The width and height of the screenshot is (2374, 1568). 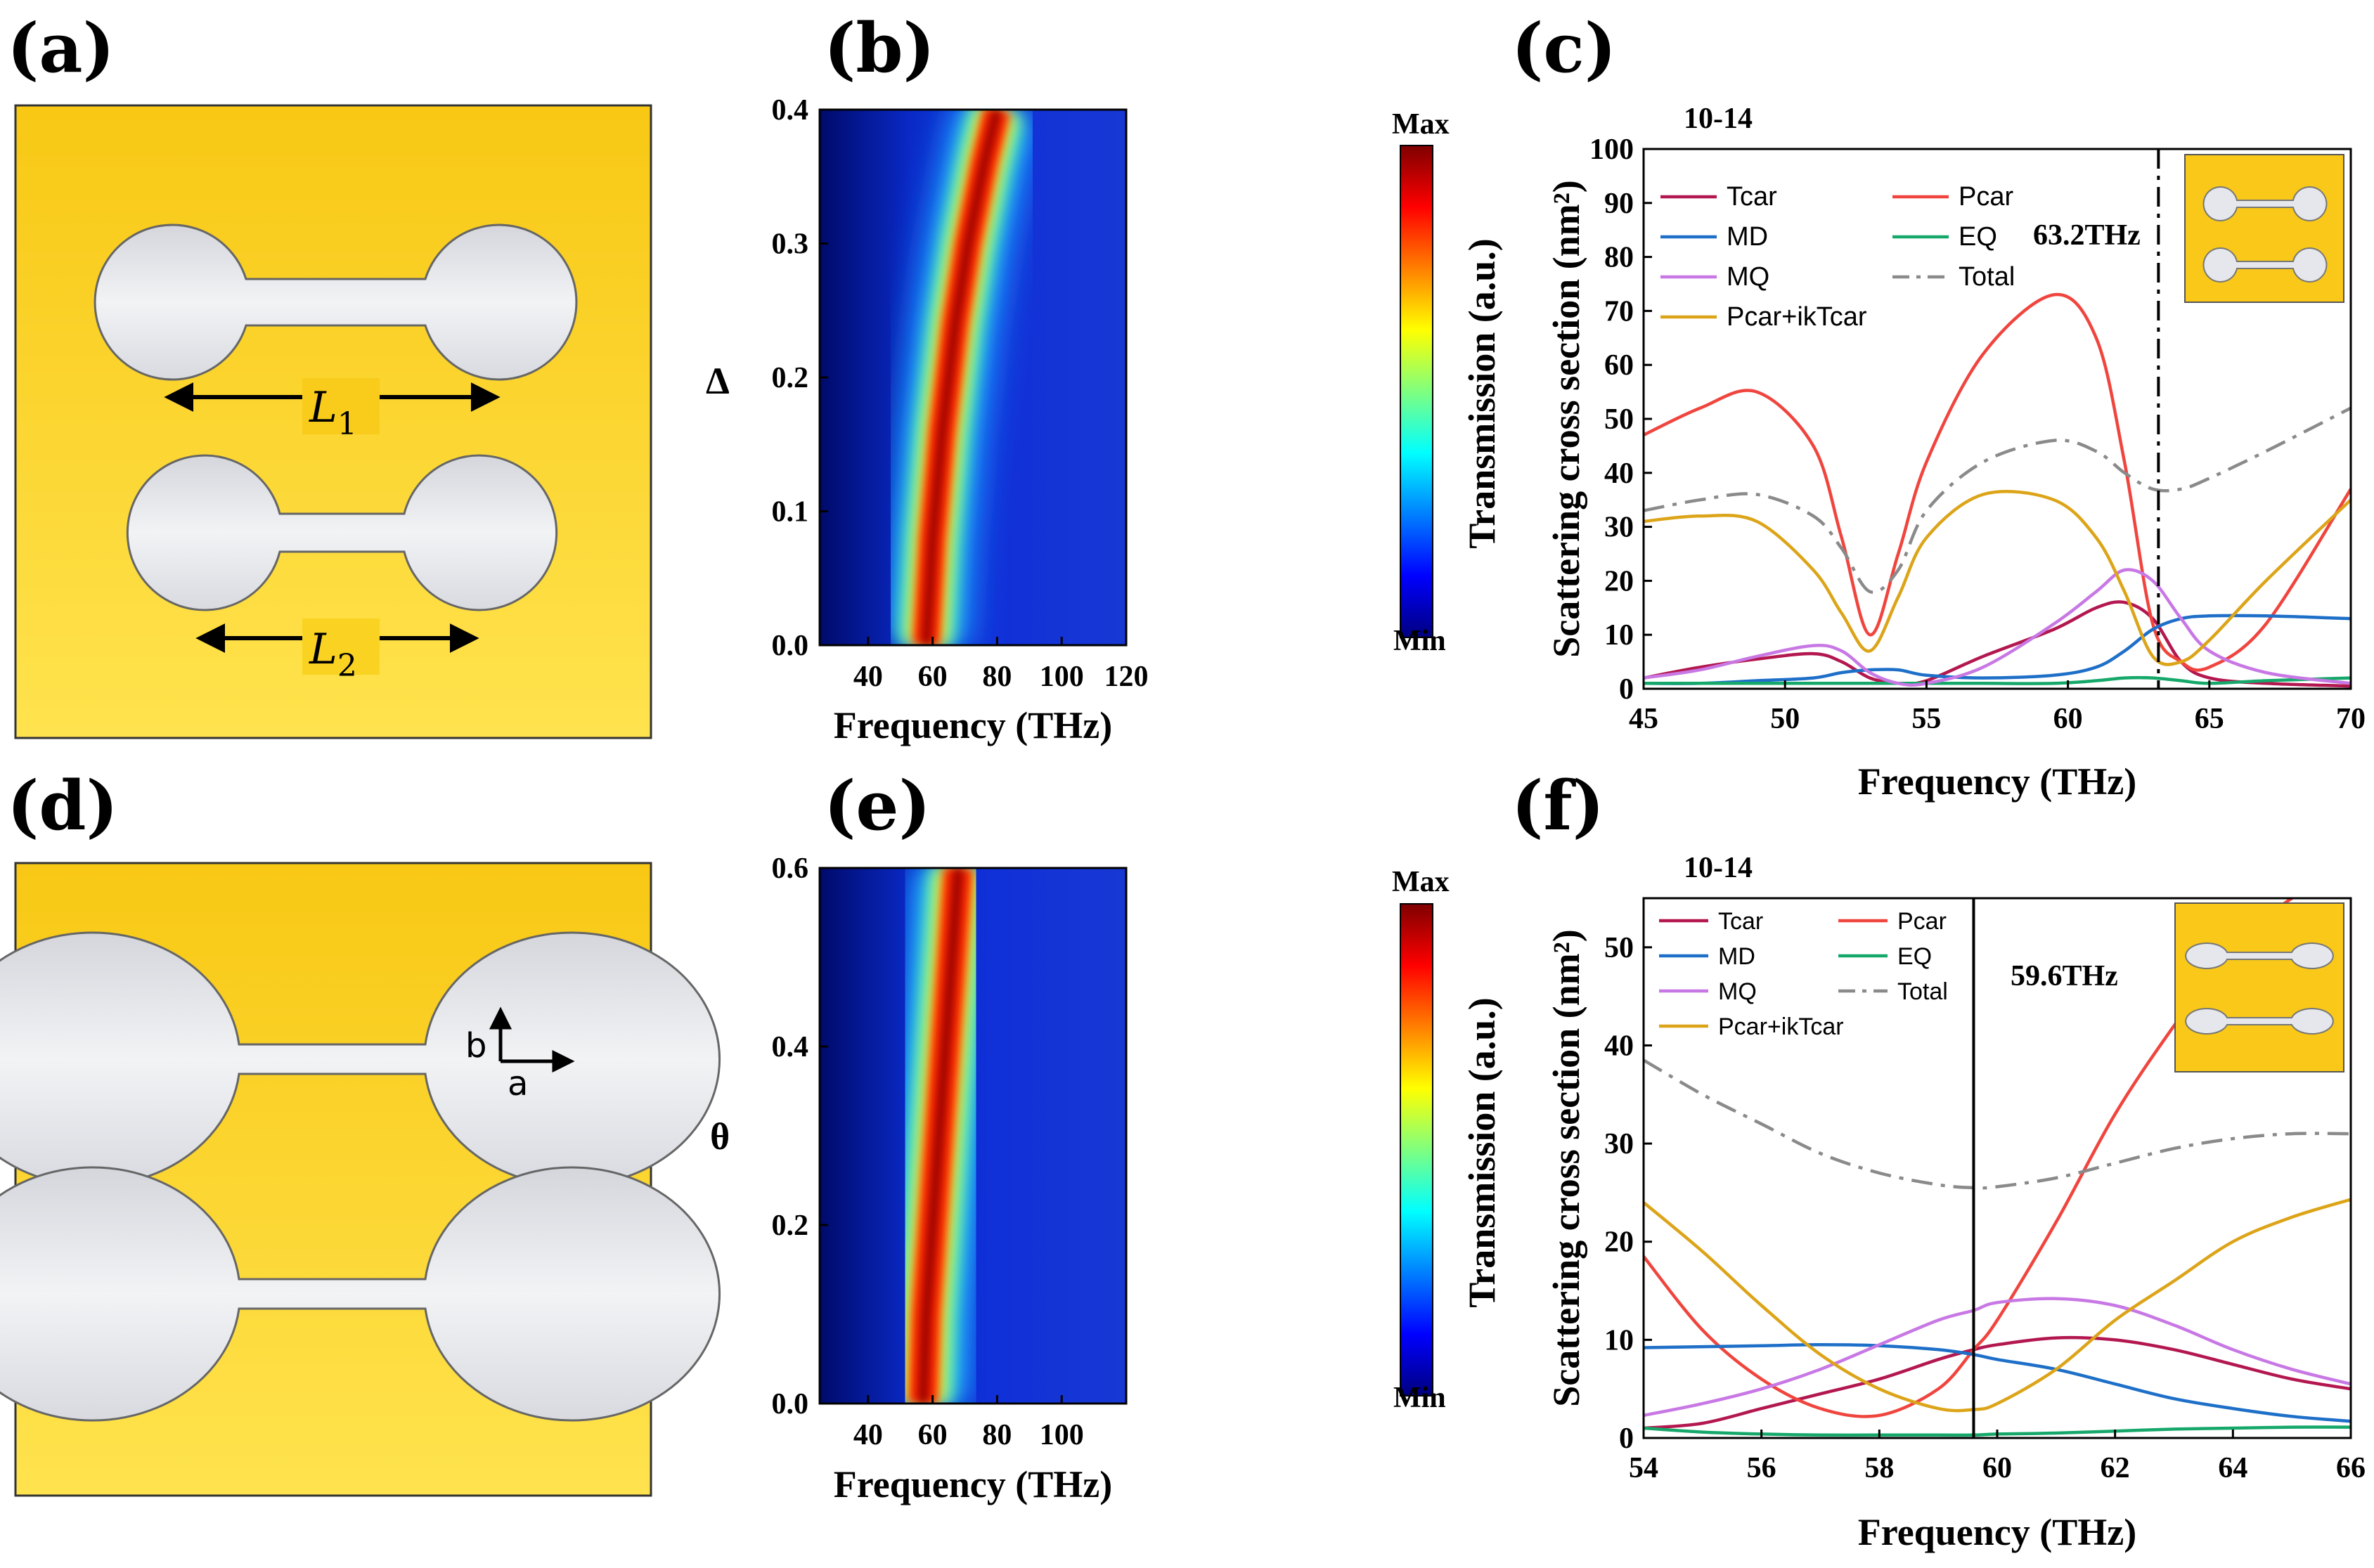 I want to click on xtick-label: 55, so click(x=1926, y=719).